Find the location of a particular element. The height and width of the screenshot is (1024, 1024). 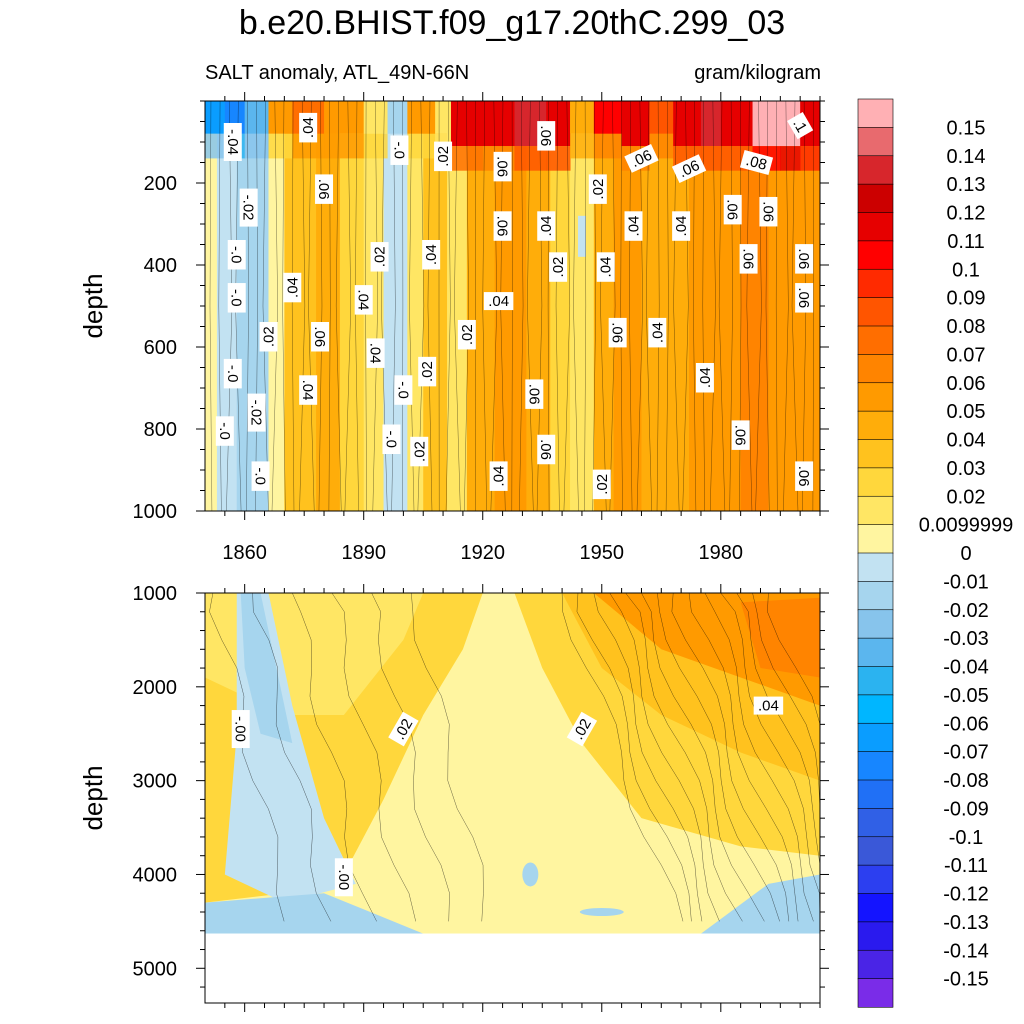

contour-label-29: .04 is located at coordinates (498, 301).